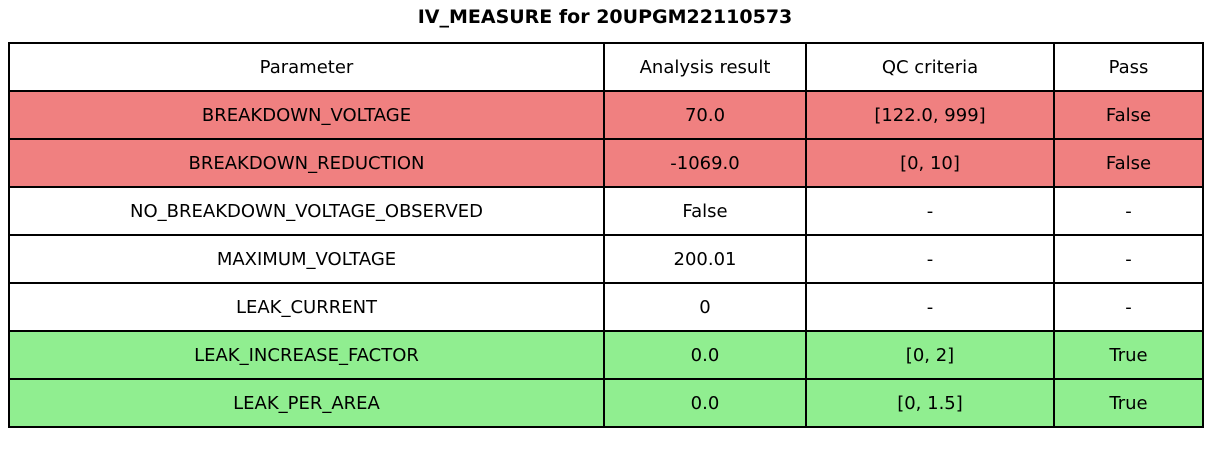 The width and height of the screenshot is (1210, 452). I want to click on analysis-result-cell: 200.01, so click(705, 259).